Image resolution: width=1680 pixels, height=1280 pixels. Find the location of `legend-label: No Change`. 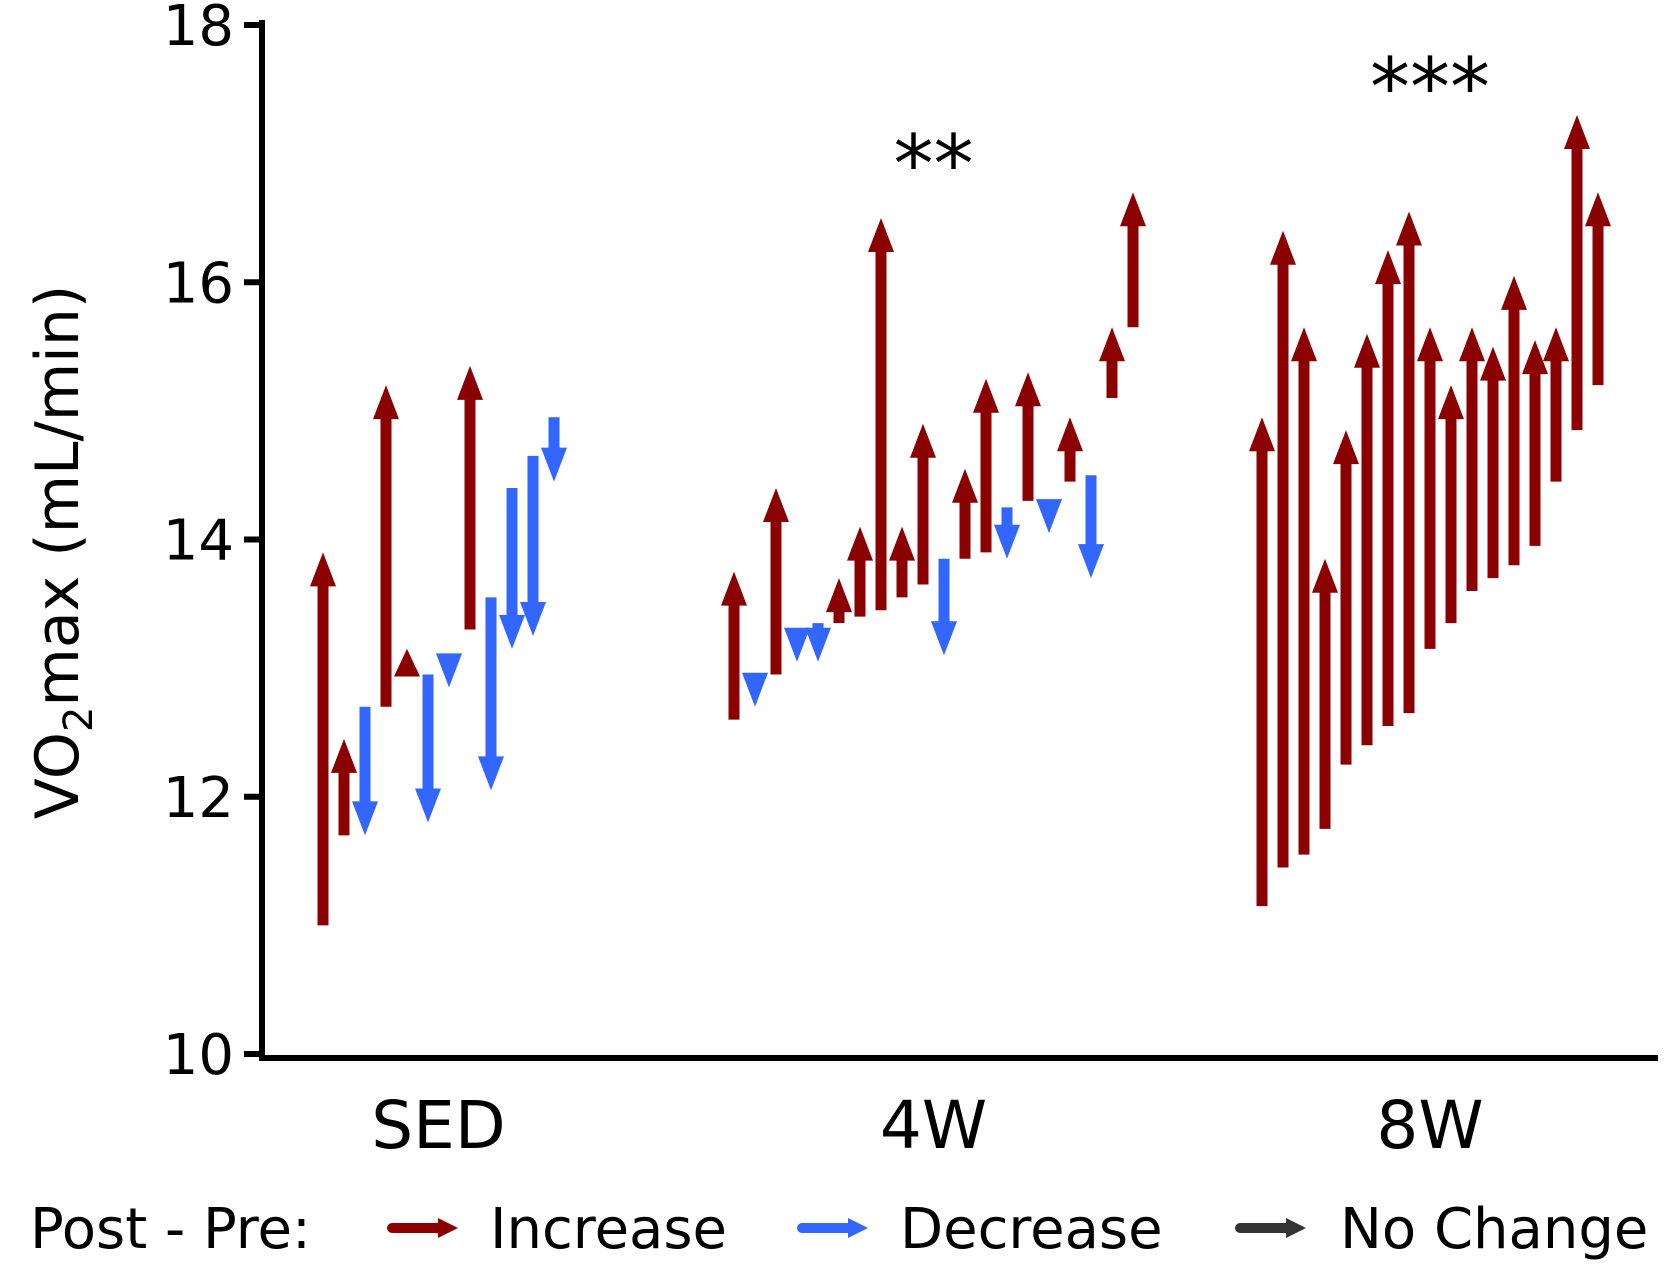

legend-label: No Change is located at coordinates (1494, 1229).